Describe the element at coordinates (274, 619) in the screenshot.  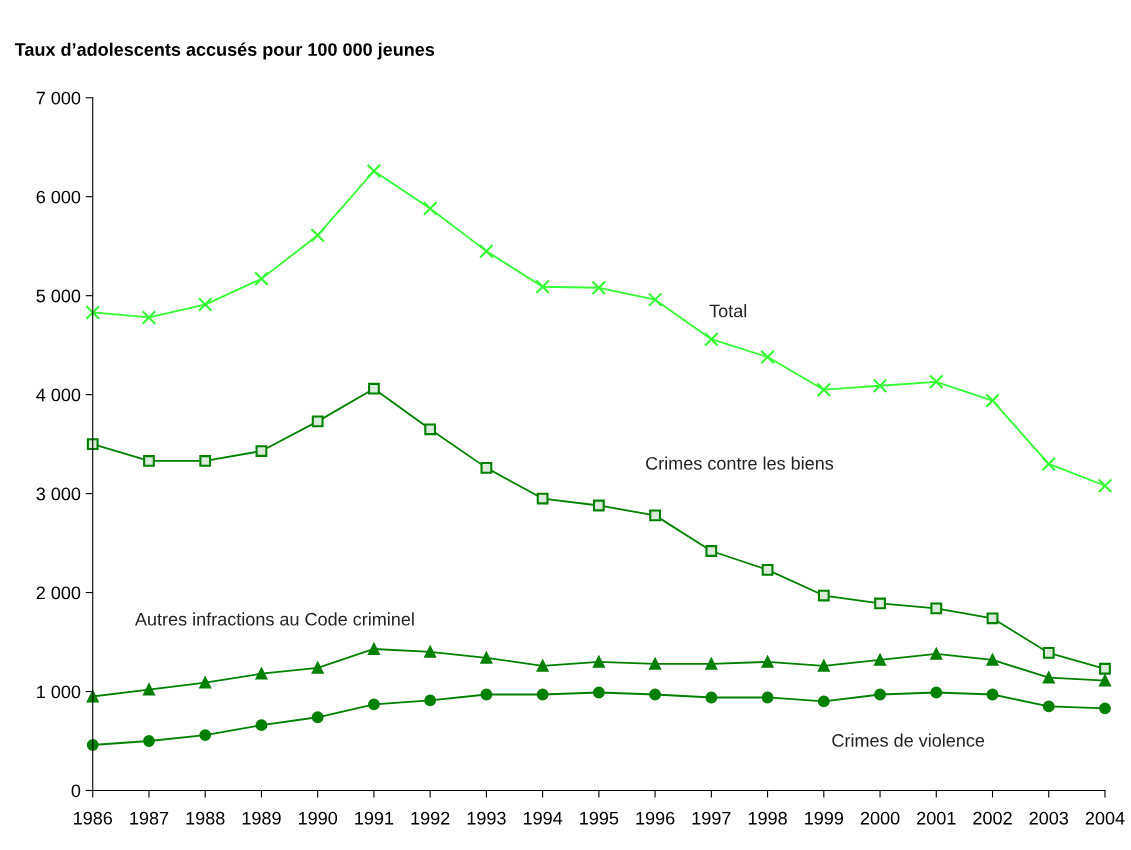
I see `series-label: Autres infractions au Code criminel` at that location.